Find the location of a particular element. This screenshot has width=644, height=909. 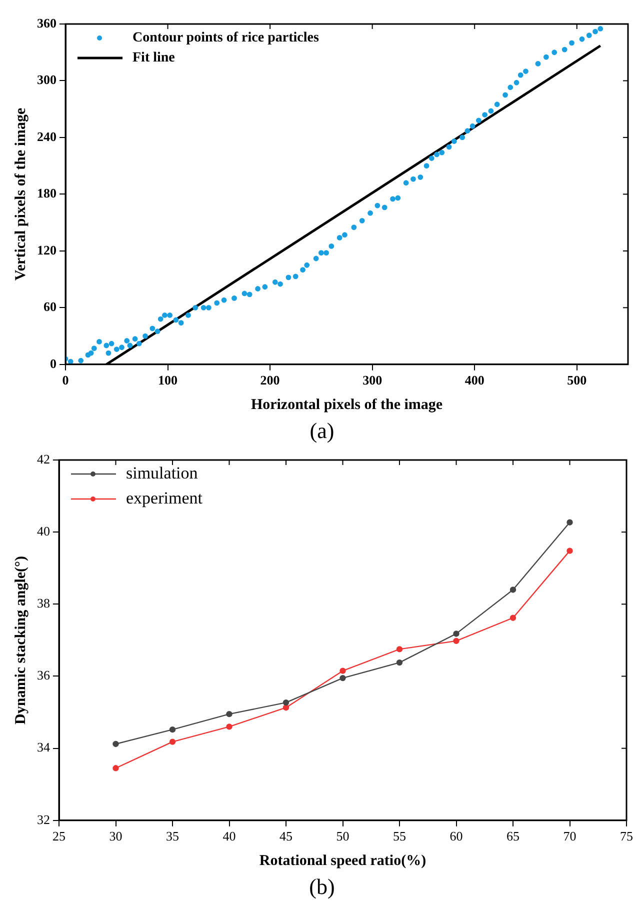

x-axis-title: Horizontal pixels of the image is located at coordinates (346, 404).